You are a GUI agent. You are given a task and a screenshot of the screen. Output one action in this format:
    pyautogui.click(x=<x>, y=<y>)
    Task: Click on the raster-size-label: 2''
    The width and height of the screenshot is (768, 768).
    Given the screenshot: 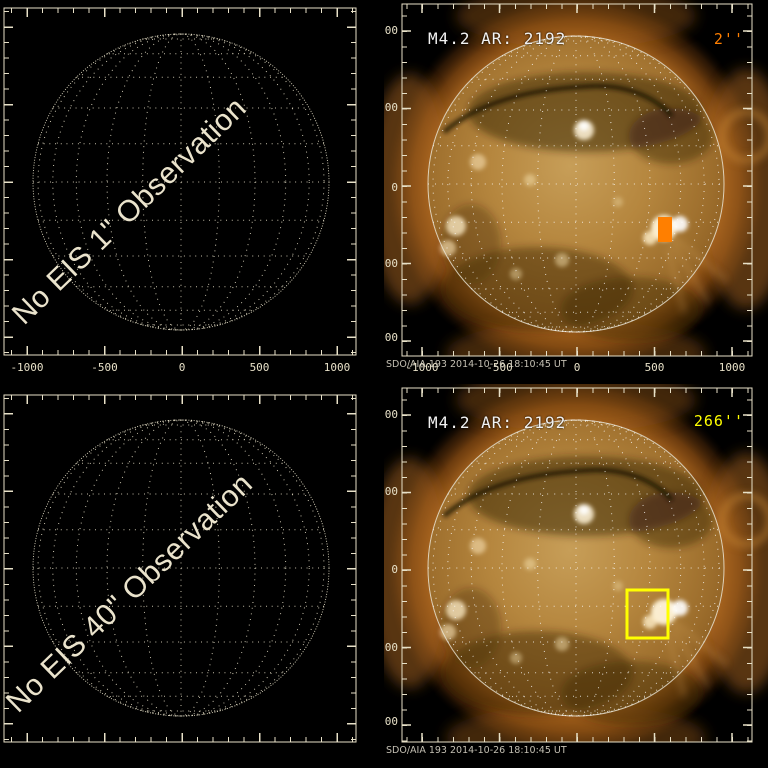 What is the action you would take?
    pyautogui.click(x=729, y=39)
    